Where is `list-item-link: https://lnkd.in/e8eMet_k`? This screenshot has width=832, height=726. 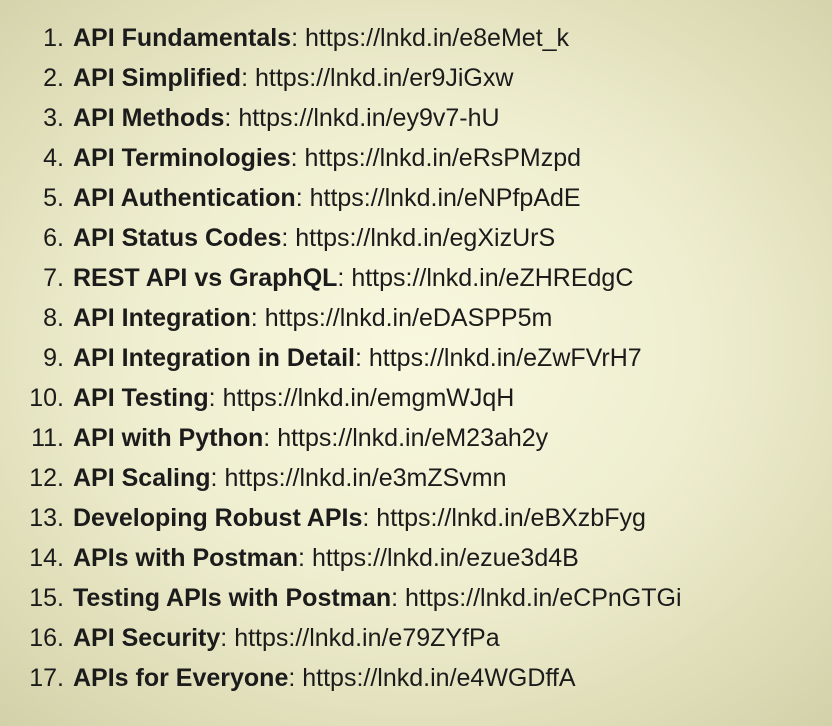
list-item-link: https://lnkd.in/e8eMet_k is located at coordinates (437, 38).